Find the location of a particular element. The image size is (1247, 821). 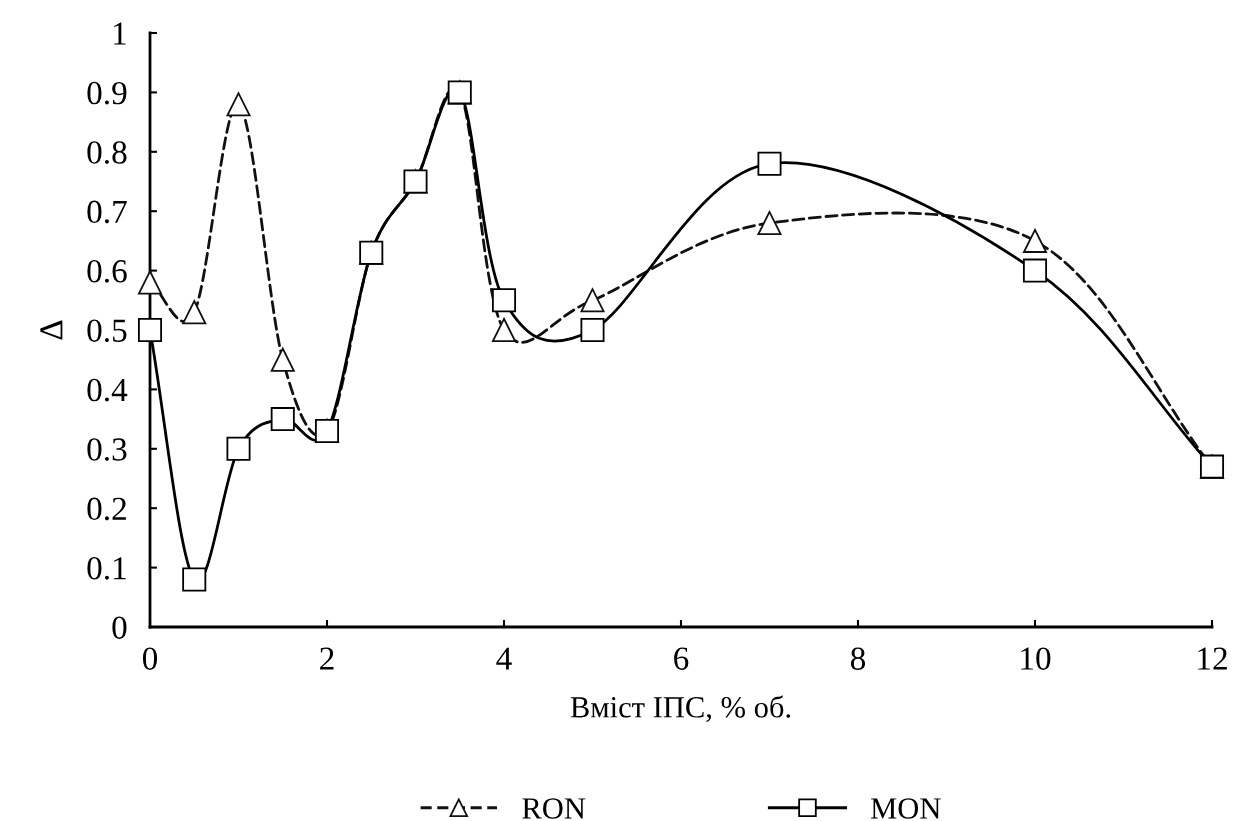

y-tick-label: 0.8 is located at coordinates (107, 152).